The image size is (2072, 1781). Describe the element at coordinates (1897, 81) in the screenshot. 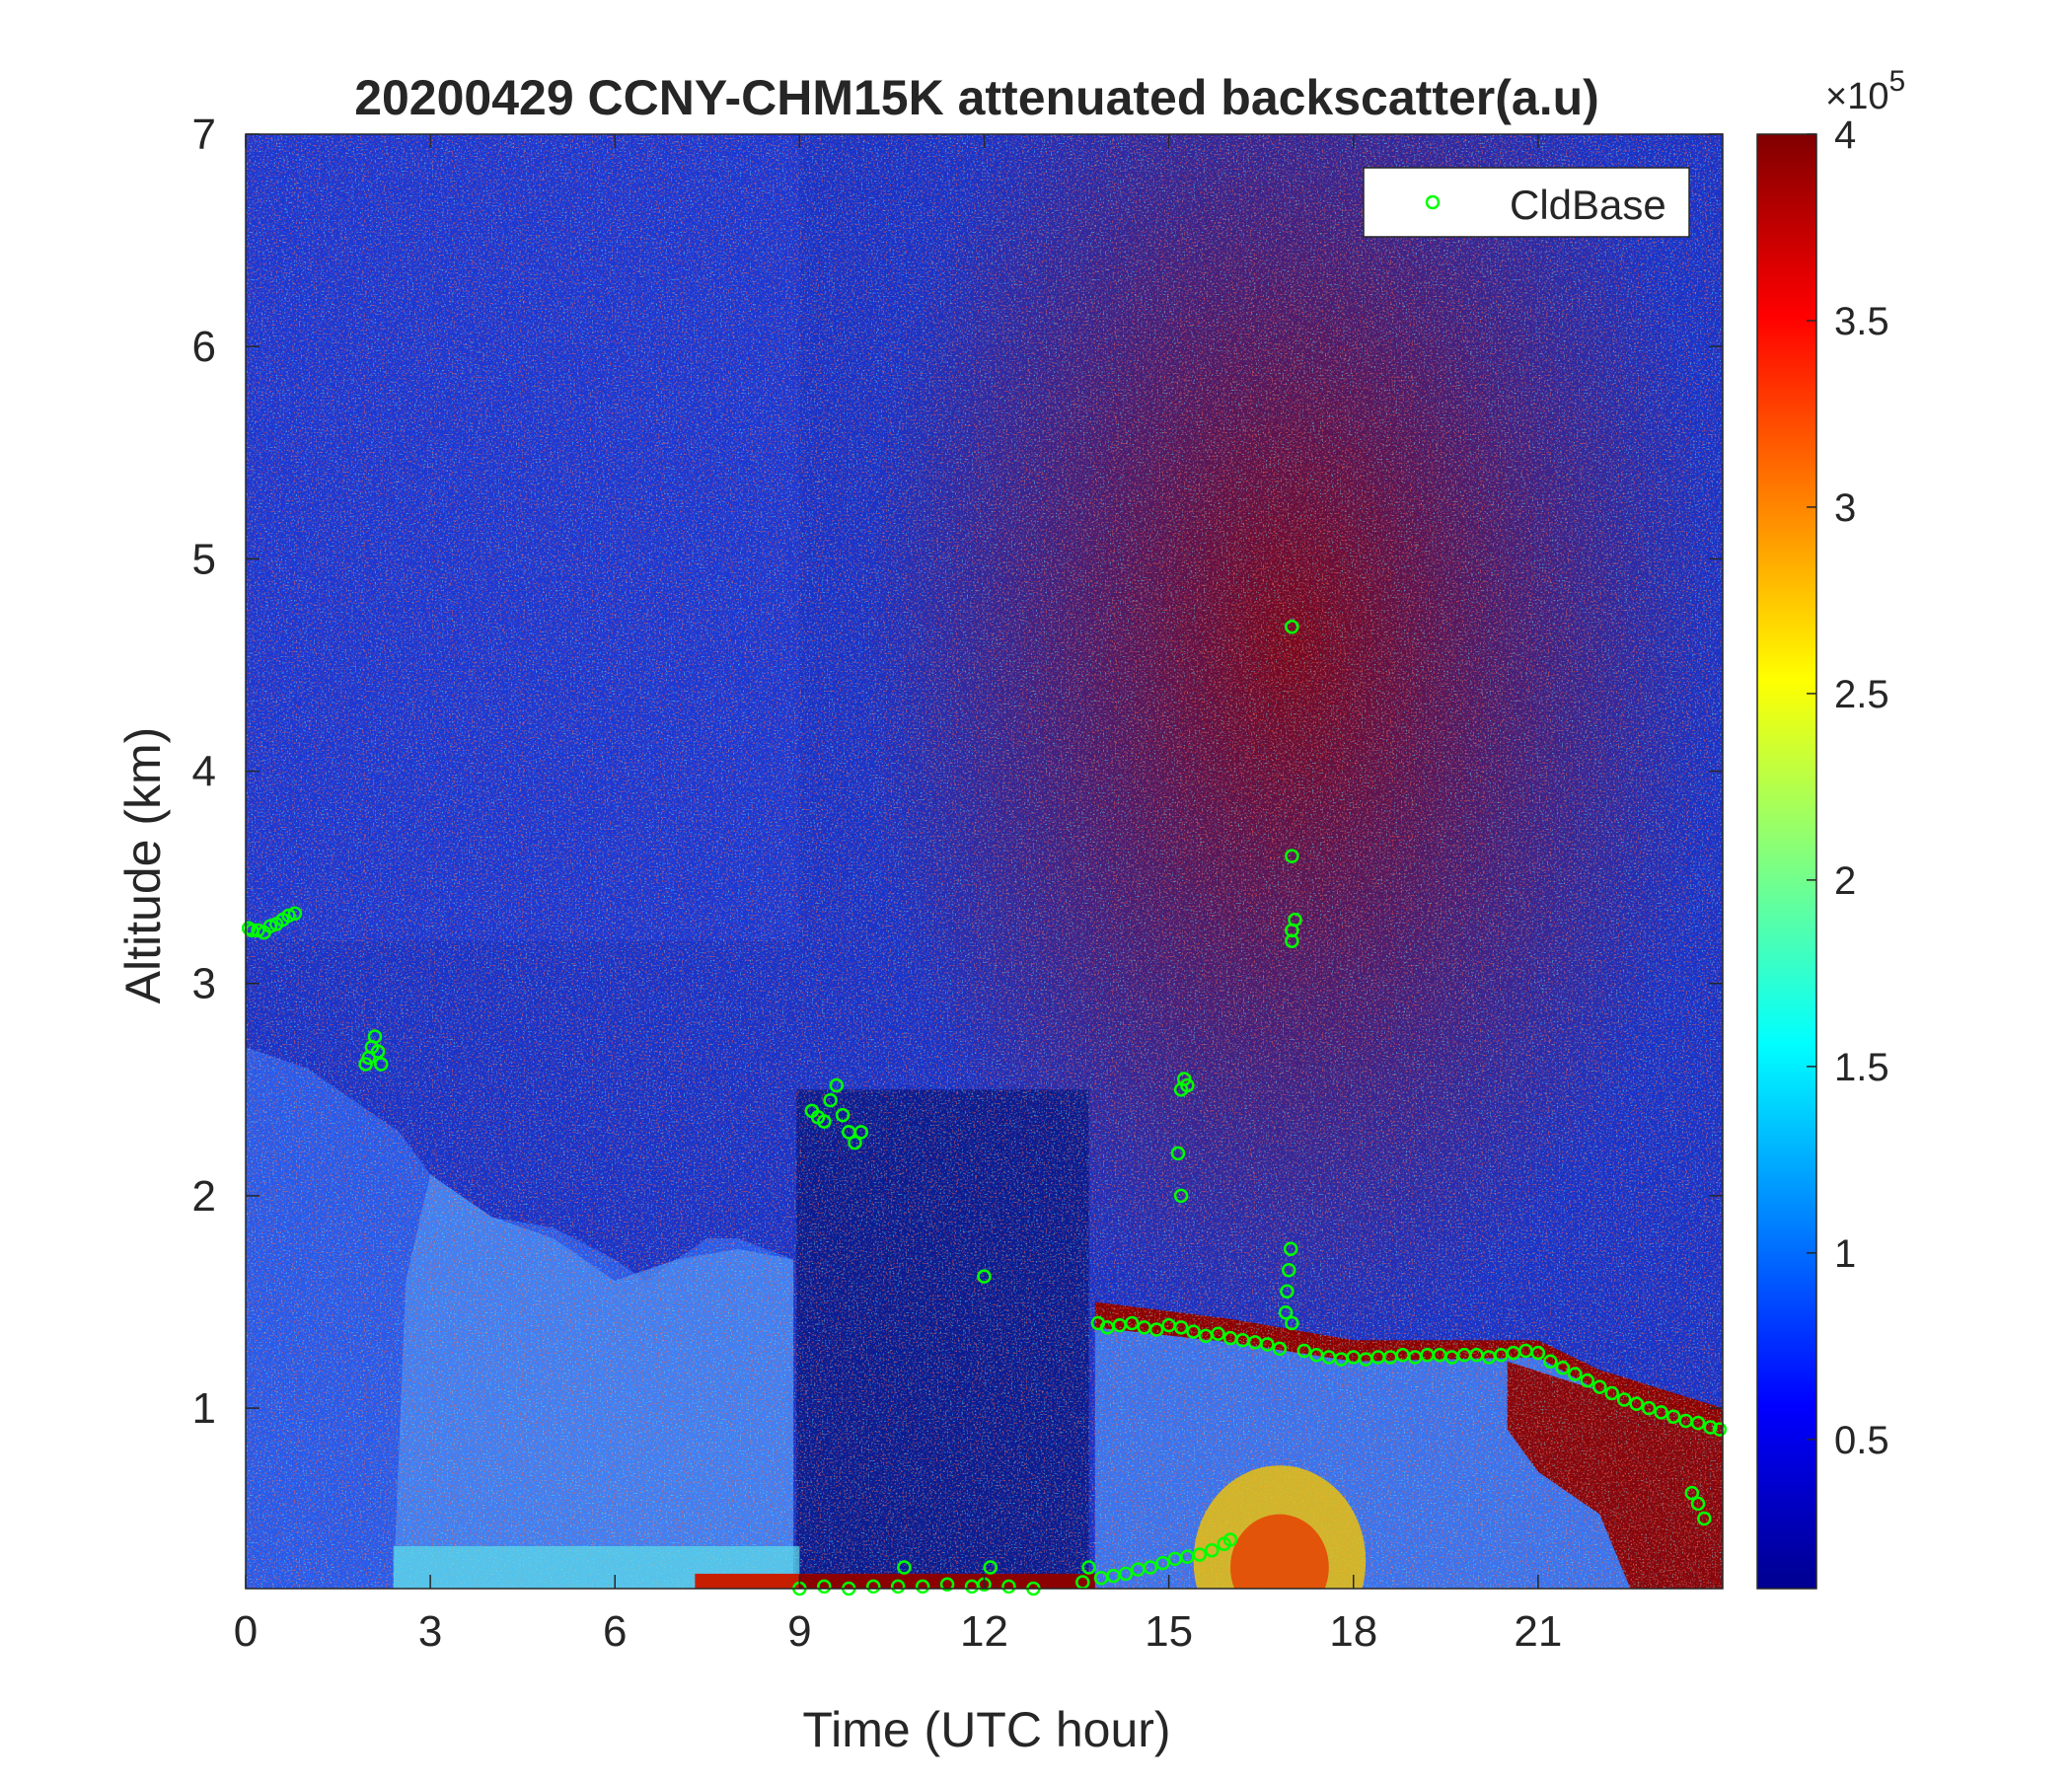

I see `colorbar-exponent-power: 5` at that location.